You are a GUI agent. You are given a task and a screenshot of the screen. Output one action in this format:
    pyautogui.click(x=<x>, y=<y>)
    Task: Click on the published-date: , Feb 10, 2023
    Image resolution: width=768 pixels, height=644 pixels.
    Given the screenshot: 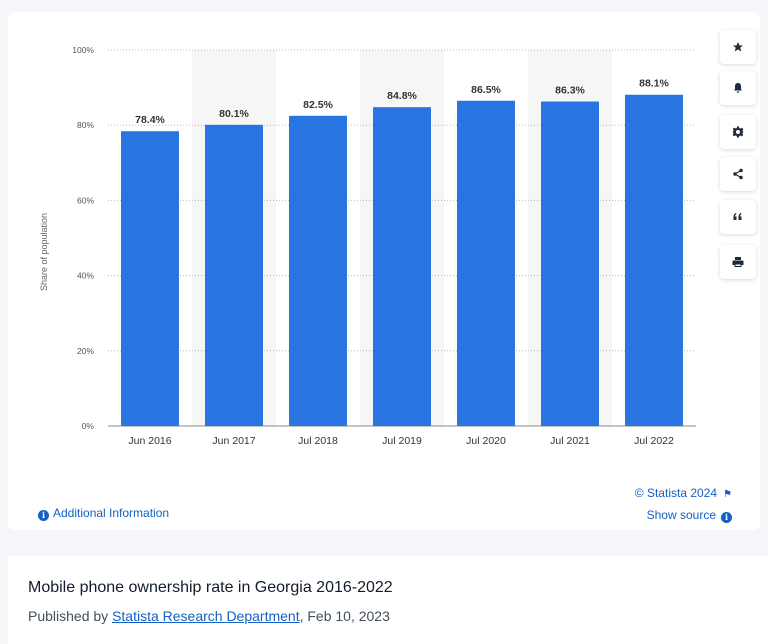 What is the action you would take?
    pyautogui.click(x=344, y=616)
    